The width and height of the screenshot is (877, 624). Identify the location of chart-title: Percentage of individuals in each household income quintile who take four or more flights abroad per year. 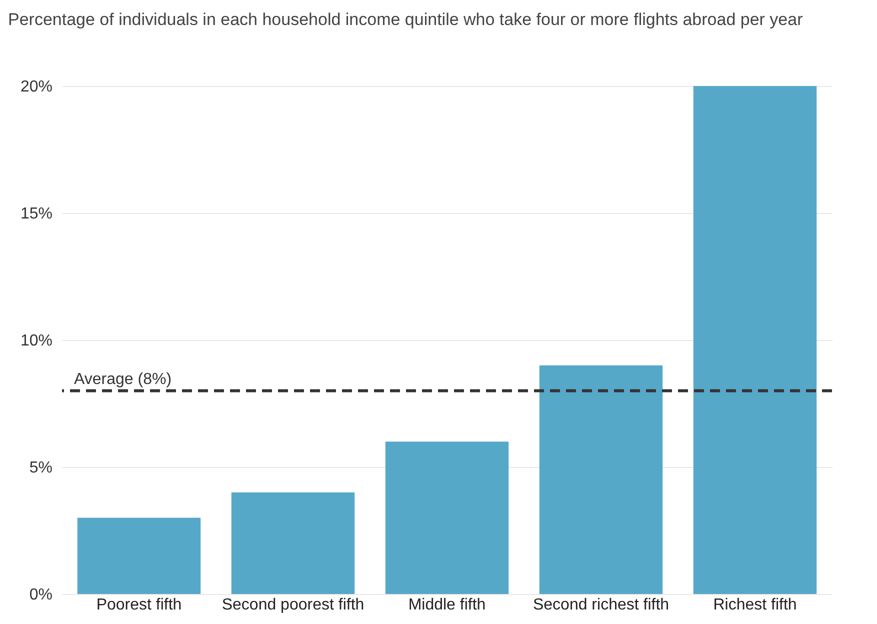
(406, 20).